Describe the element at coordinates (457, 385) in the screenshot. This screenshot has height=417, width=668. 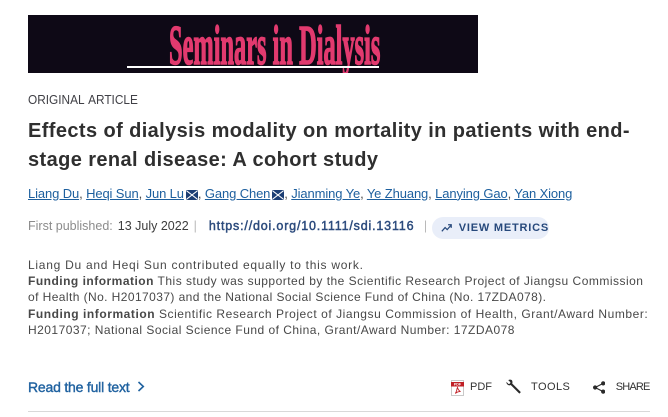
I see `svg-text: PDF` at that location.